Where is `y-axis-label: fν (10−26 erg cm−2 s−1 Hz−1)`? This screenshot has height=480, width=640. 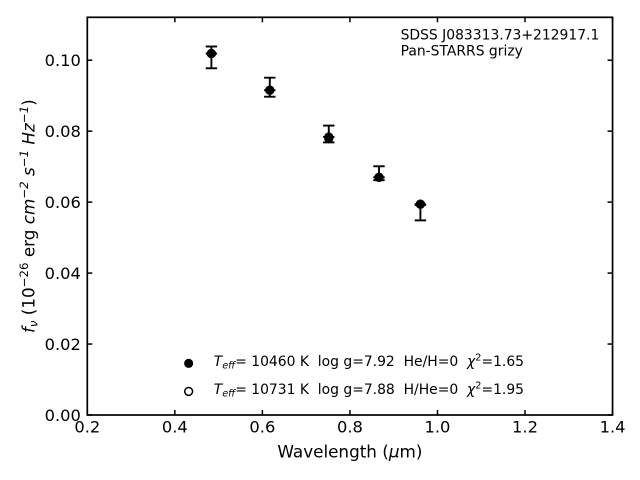
y-axis-label: fν (10−26 erg cm−2 s−1 Hz−1) is located at coordinates (29, 216).